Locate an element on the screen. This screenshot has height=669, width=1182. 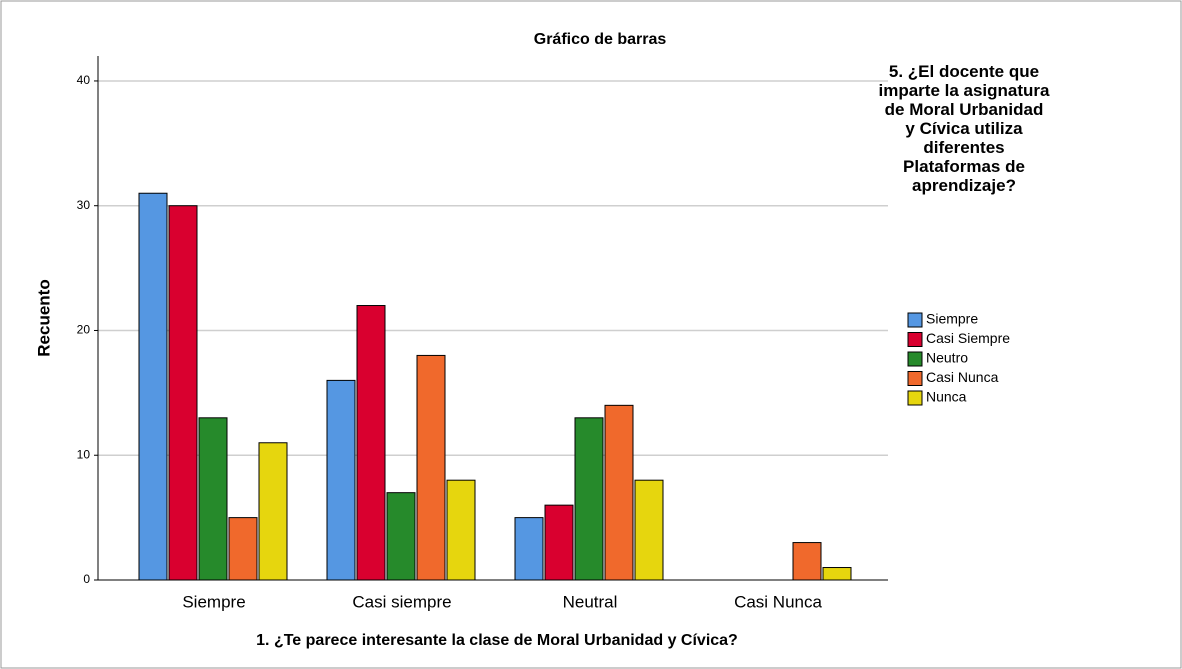
chart-title: Gráfico de barras is located at coordinates (600, 39).